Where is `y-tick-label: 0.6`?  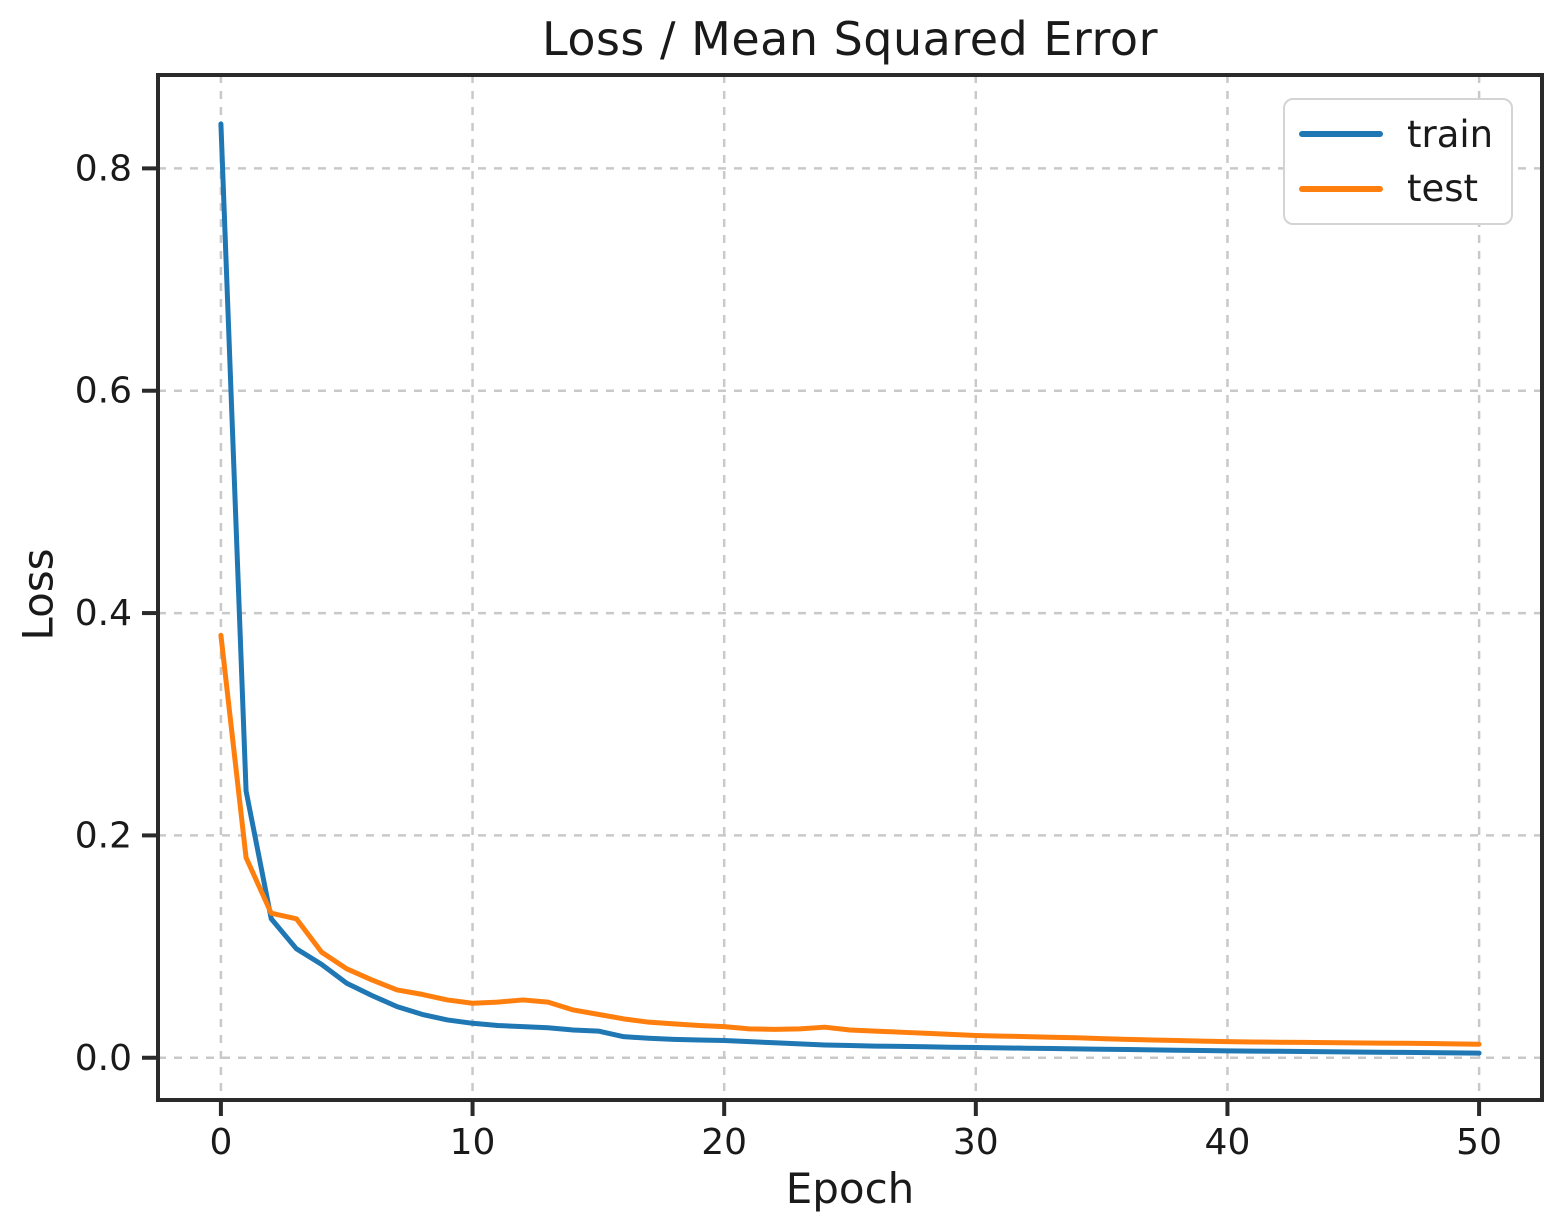
y-tick-label: 0.6 is located at coordinates (103, 391).